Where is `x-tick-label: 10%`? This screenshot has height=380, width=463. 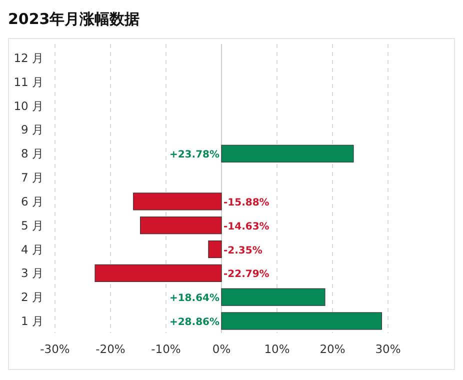 x-tick-label: 10% is located at coordinates (277, 349).